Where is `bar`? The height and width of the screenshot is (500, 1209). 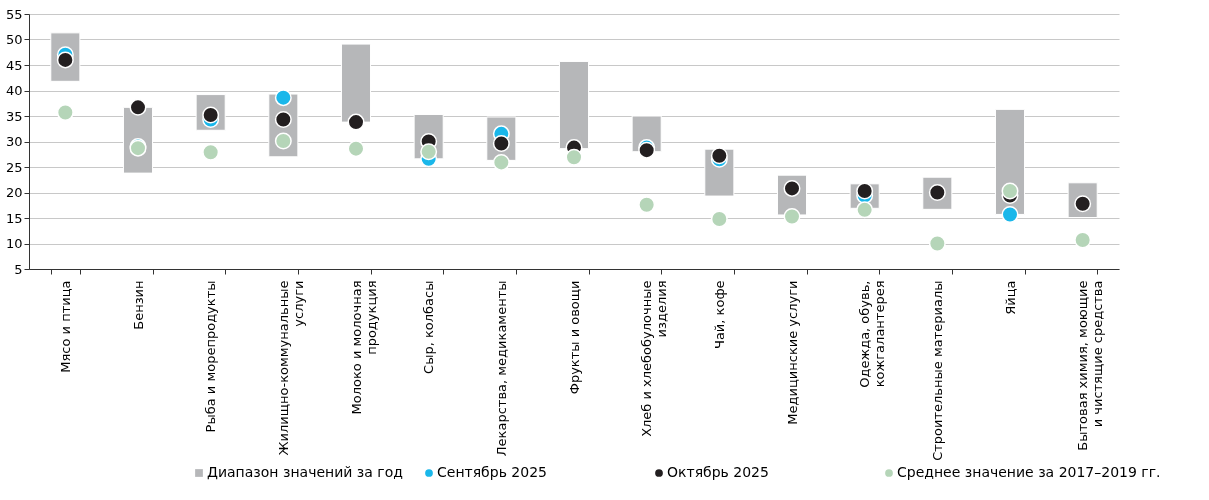 bar is located at coordinates (574, 105).